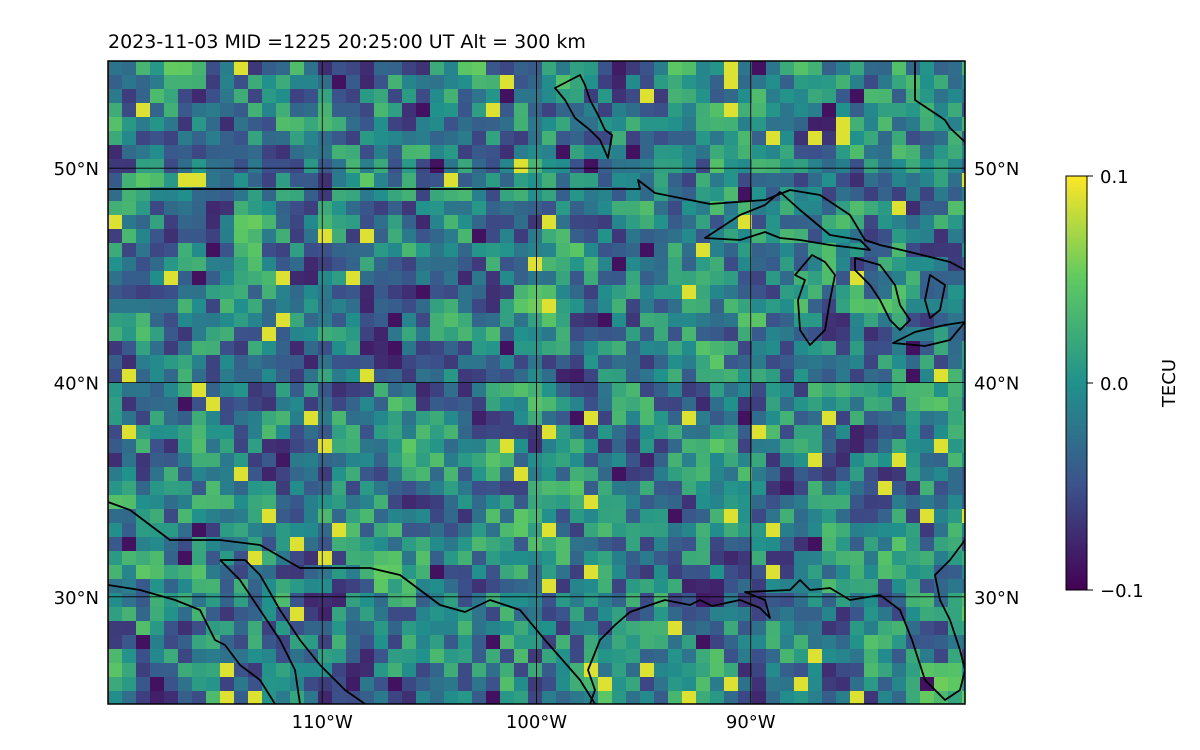  I want to click on lake-huron, so click(882, 294).